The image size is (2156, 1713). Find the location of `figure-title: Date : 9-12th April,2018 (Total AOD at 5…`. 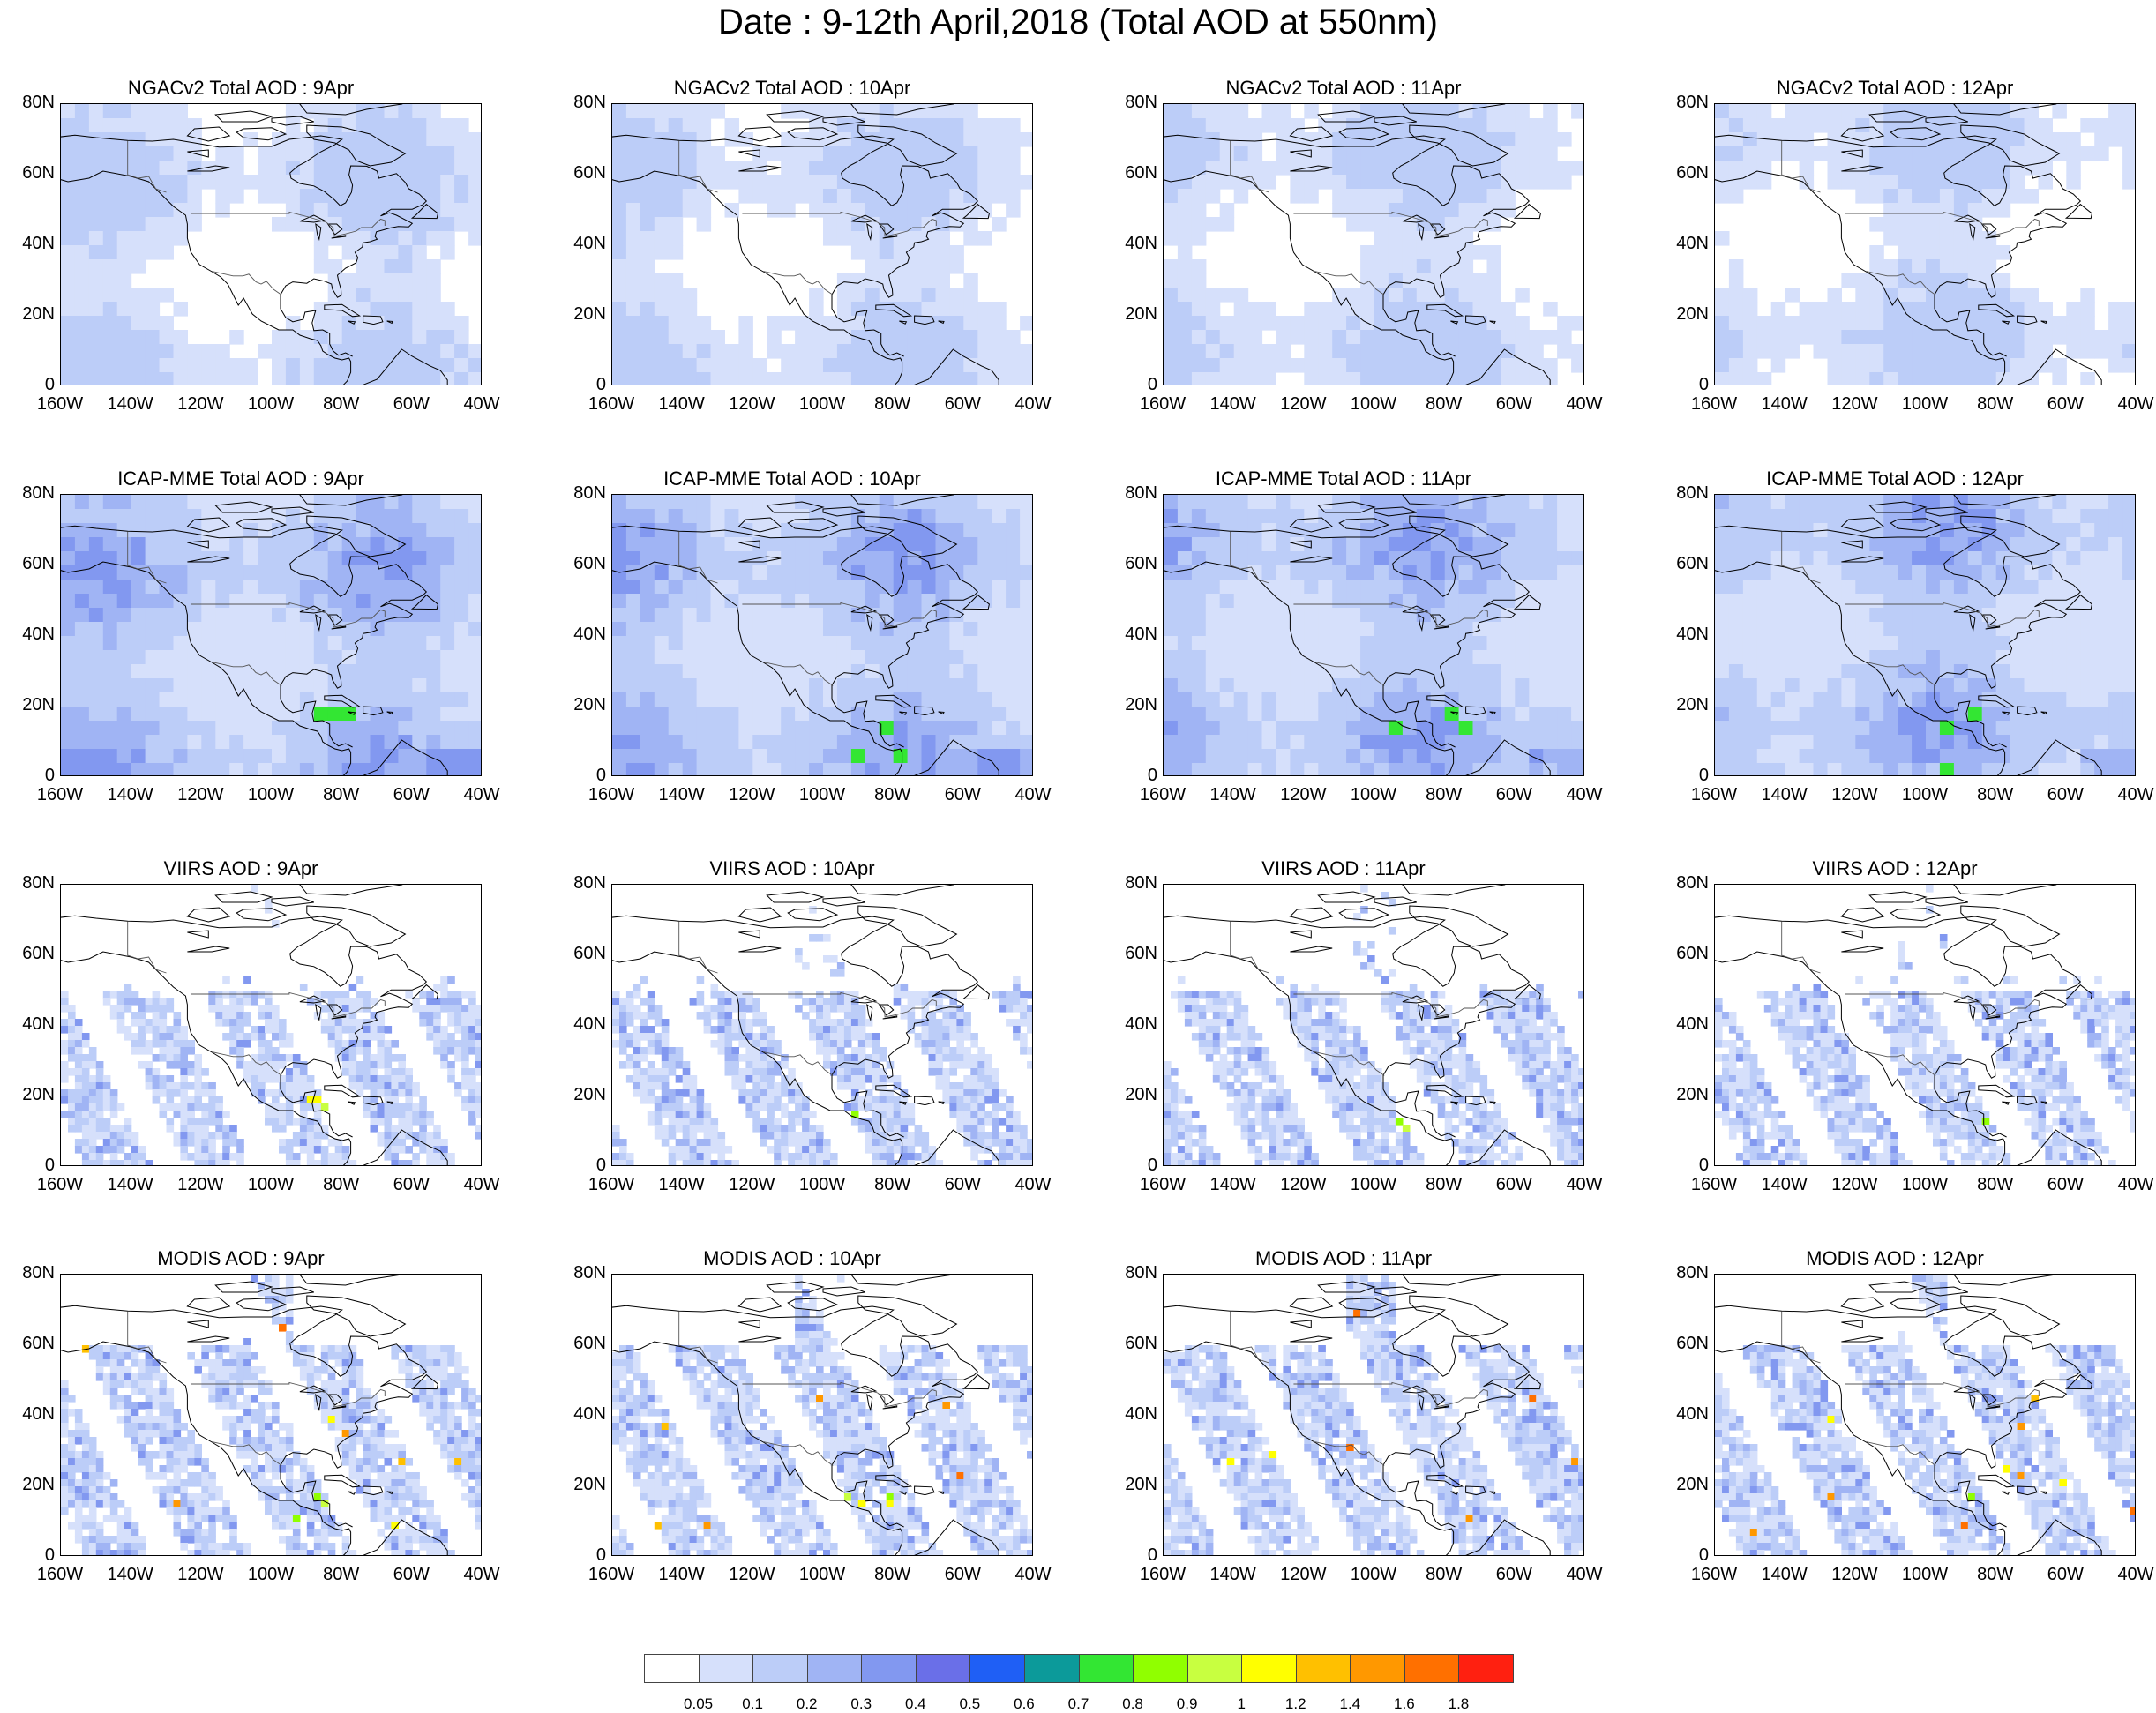

figure-title: Date : 9-12th April,2018 (Total AOD at 5… is located at coordinates (1078, 22).